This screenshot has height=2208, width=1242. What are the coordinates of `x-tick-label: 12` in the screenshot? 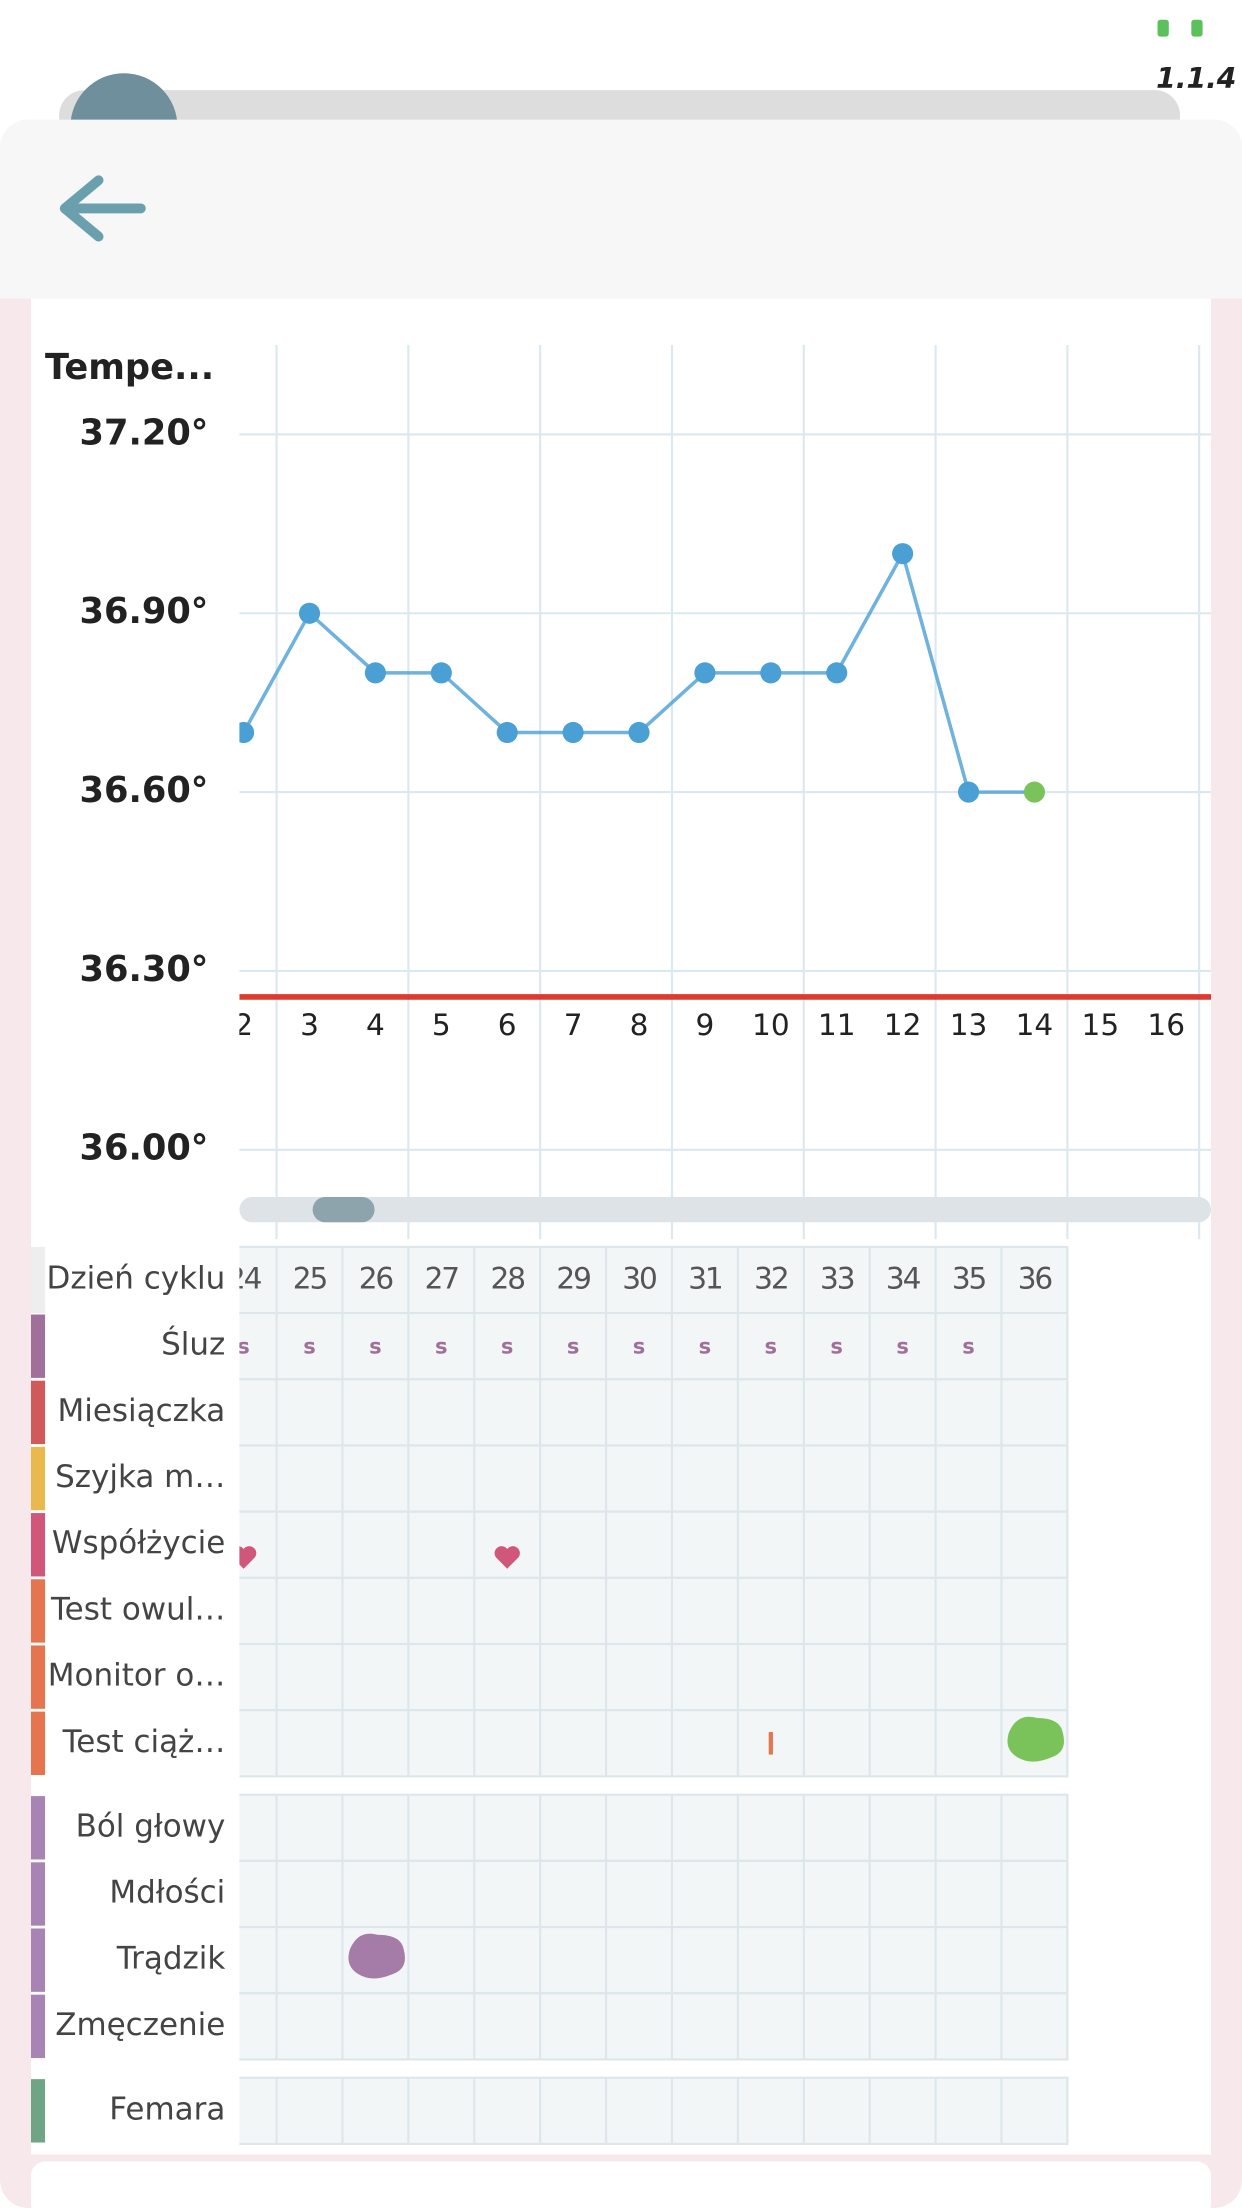 It's located at (903, 1025).